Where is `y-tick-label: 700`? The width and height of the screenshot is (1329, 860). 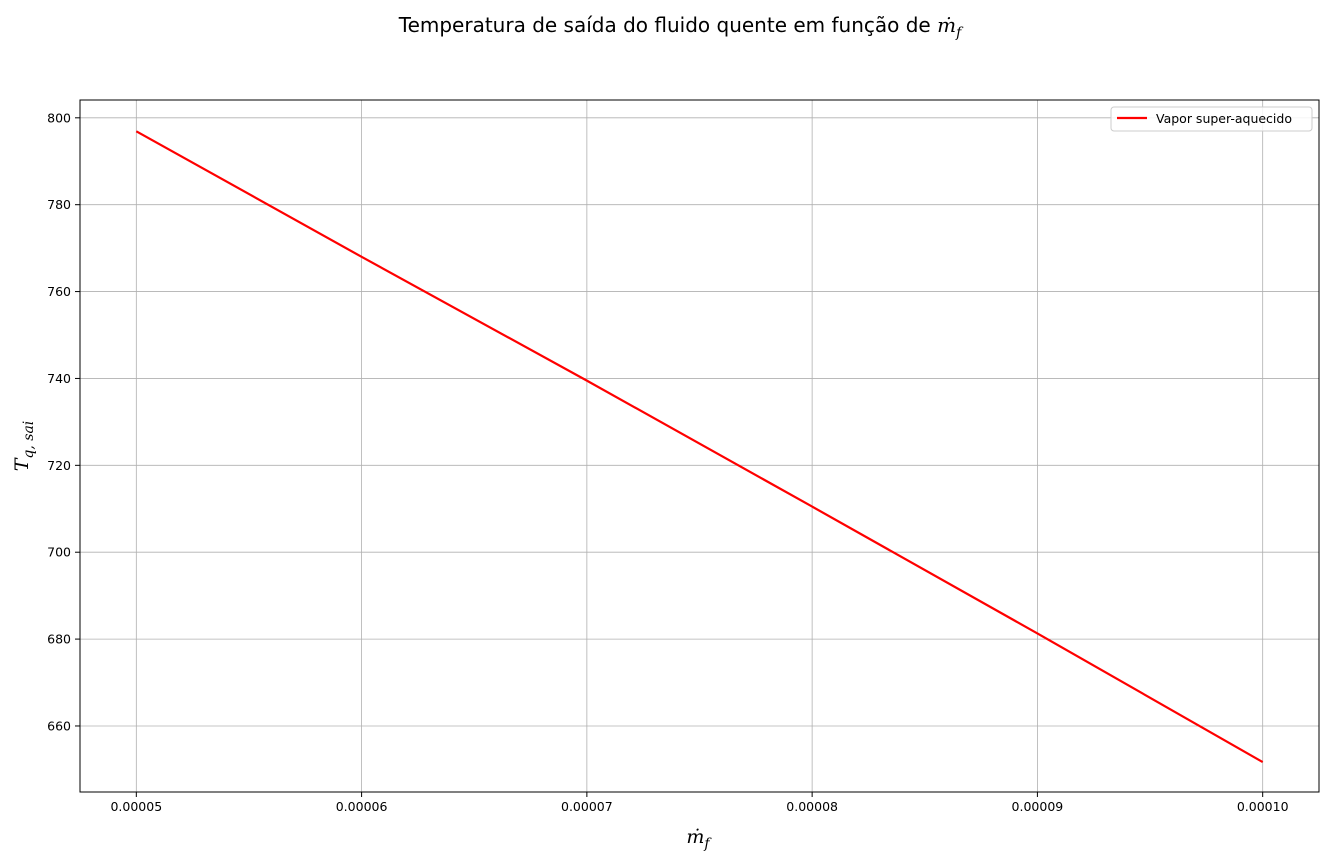
y-tick-label: 700 is located at coordinates (59, 552).